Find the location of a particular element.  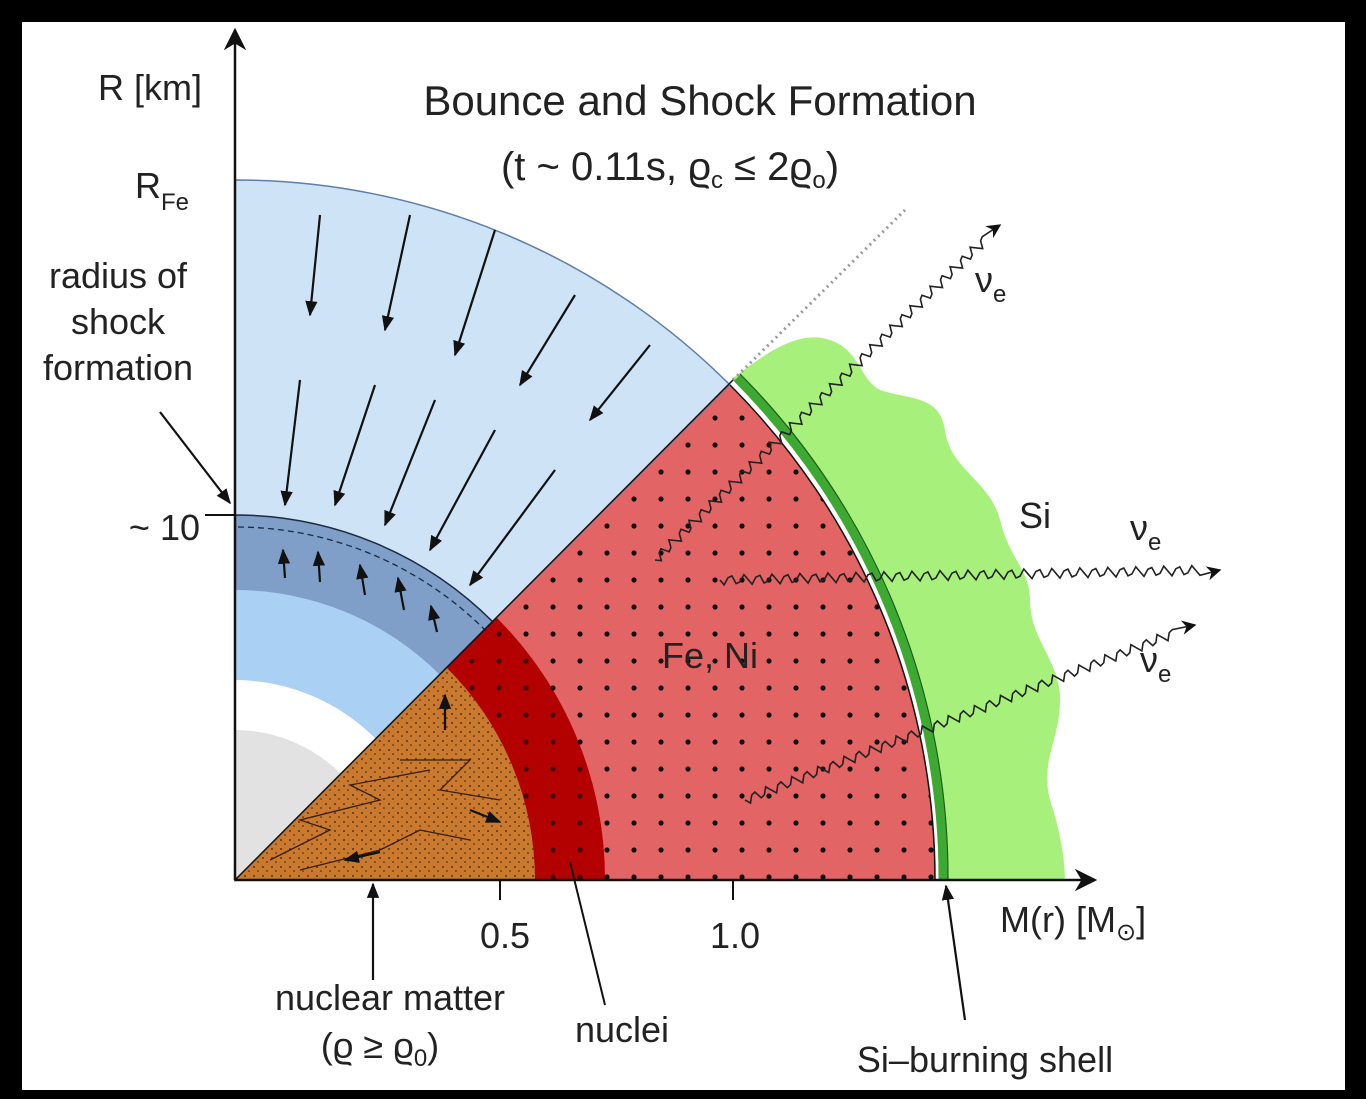

x-mark: 0.5 is located at coordinates (505, 935).